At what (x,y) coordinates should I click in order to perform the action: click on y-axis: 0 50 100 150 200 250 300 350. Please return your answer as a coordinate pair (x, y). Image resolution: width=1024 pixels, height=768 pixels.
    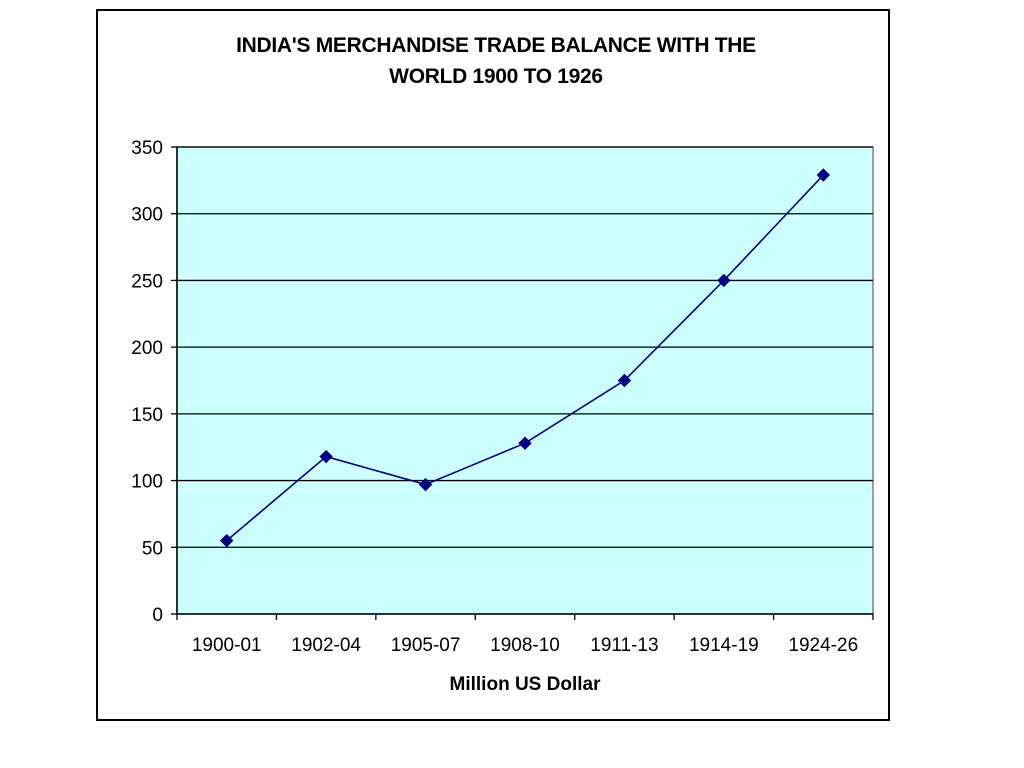
    Looking at the image, I should click on (154, 382).